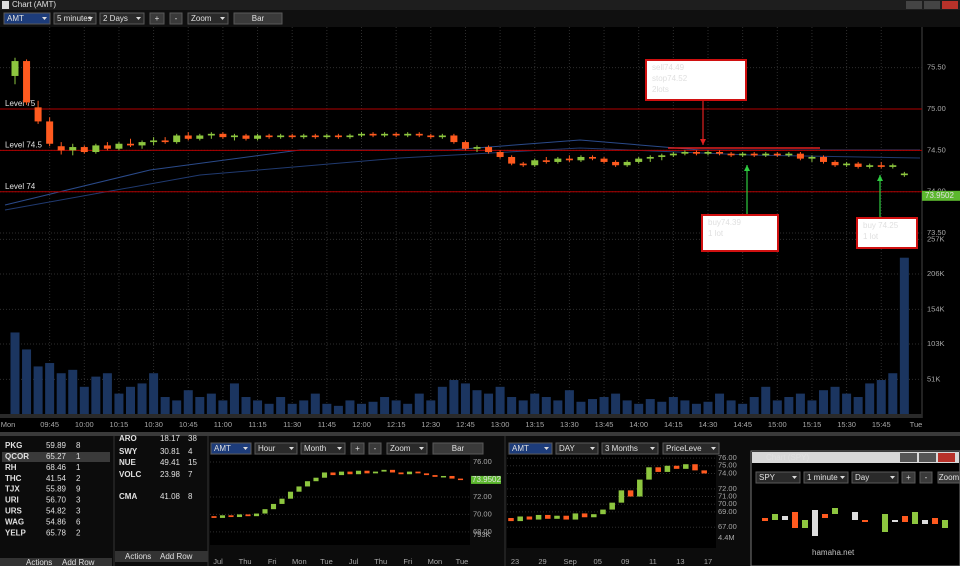 The image size is (960, 566). What do you see at coordinates (727, 511) in the screenshot?
I see `y-tick-label: 69.00` at bounding box center [727, 511].